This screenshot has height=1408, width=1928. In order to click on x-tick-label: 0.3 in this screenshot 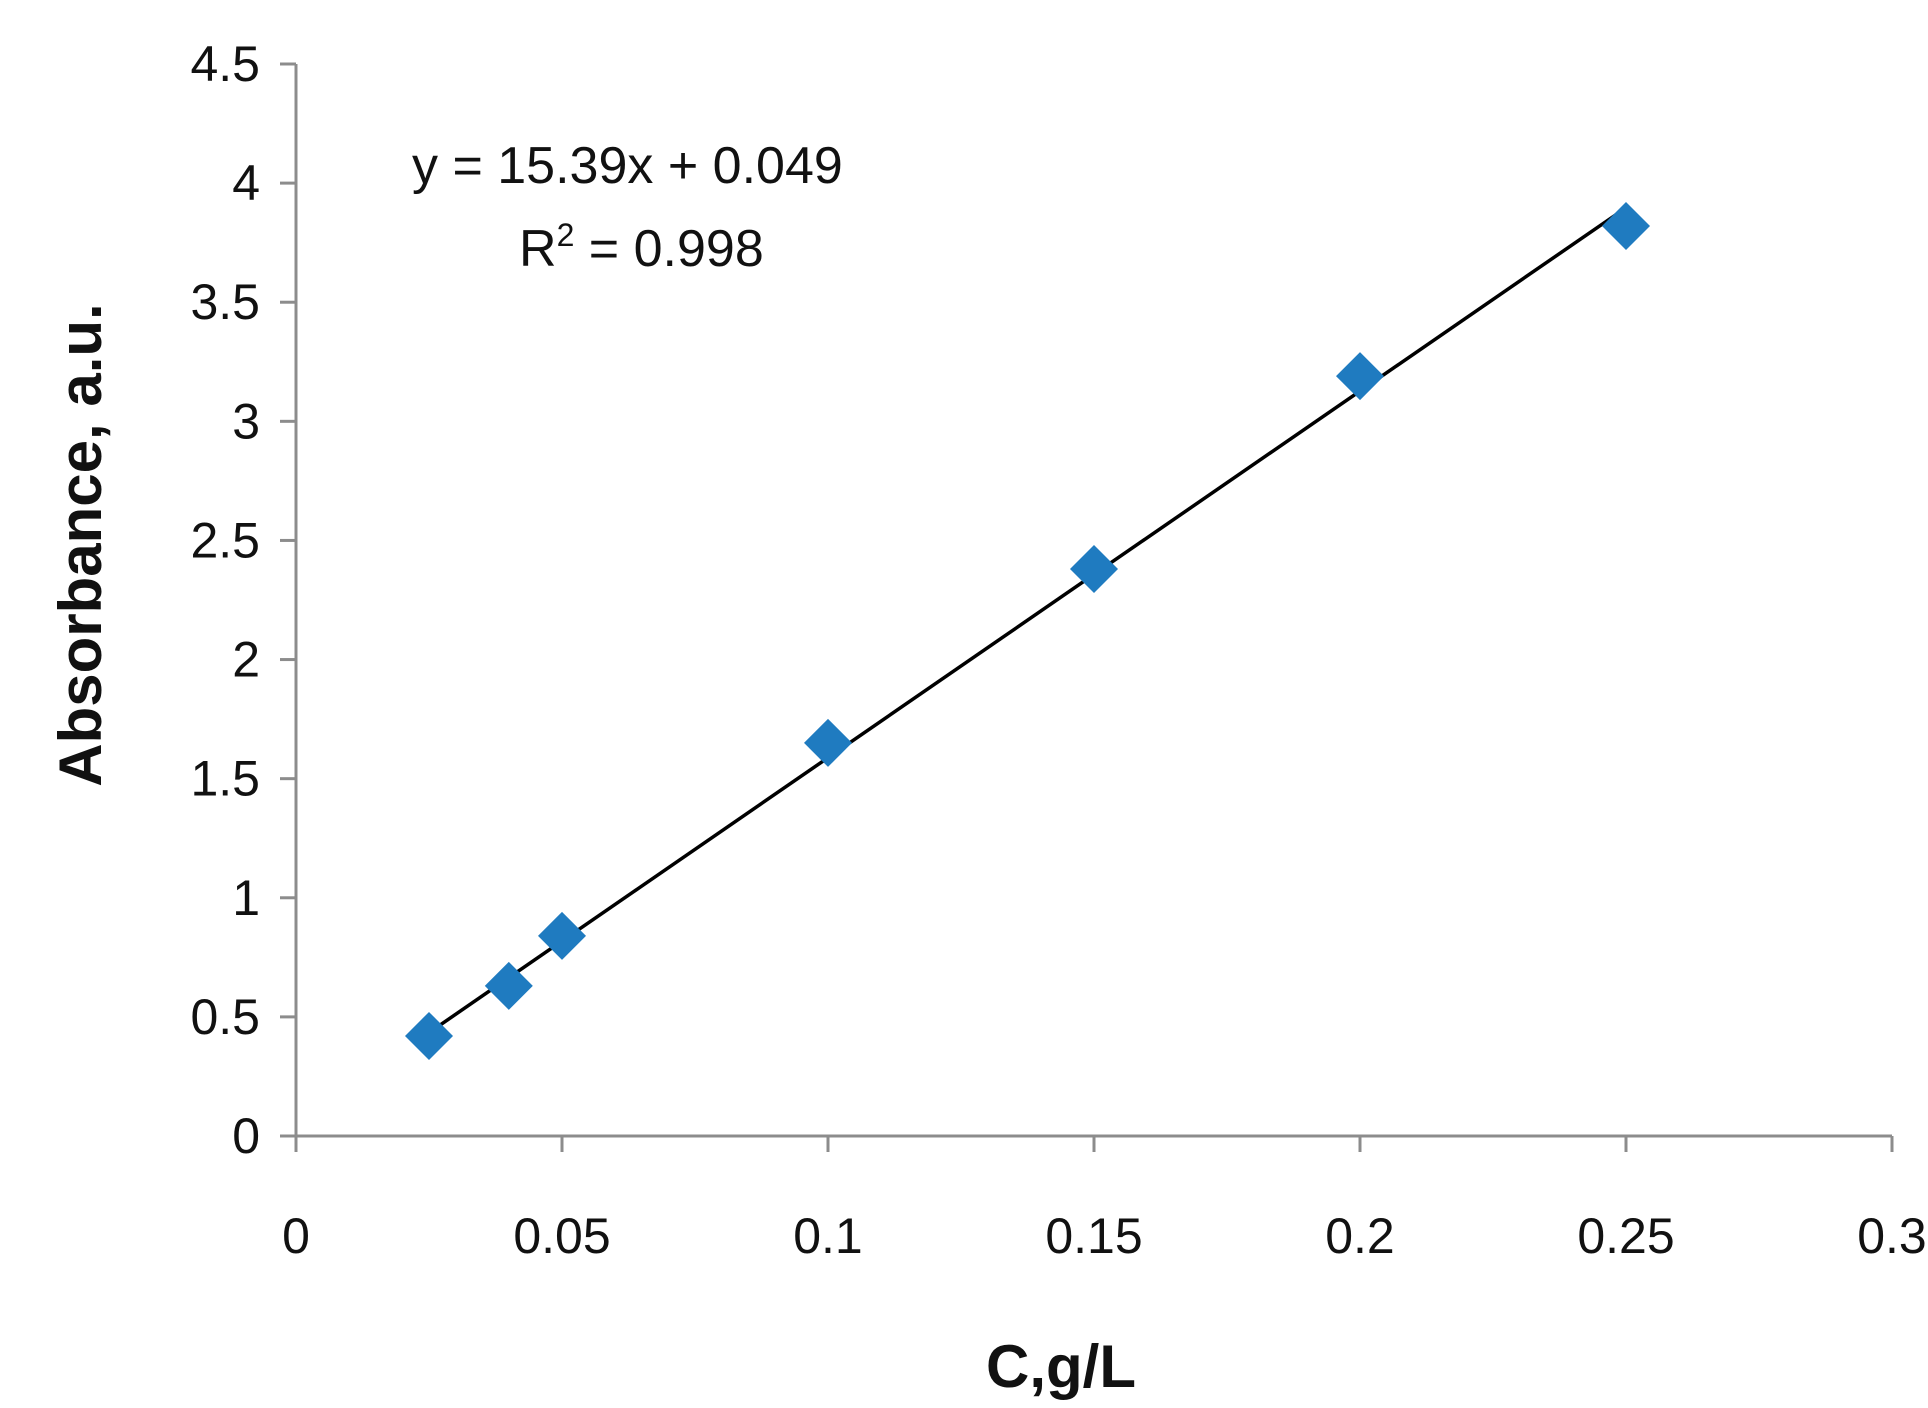, I will do `click(1892, 1236)`.